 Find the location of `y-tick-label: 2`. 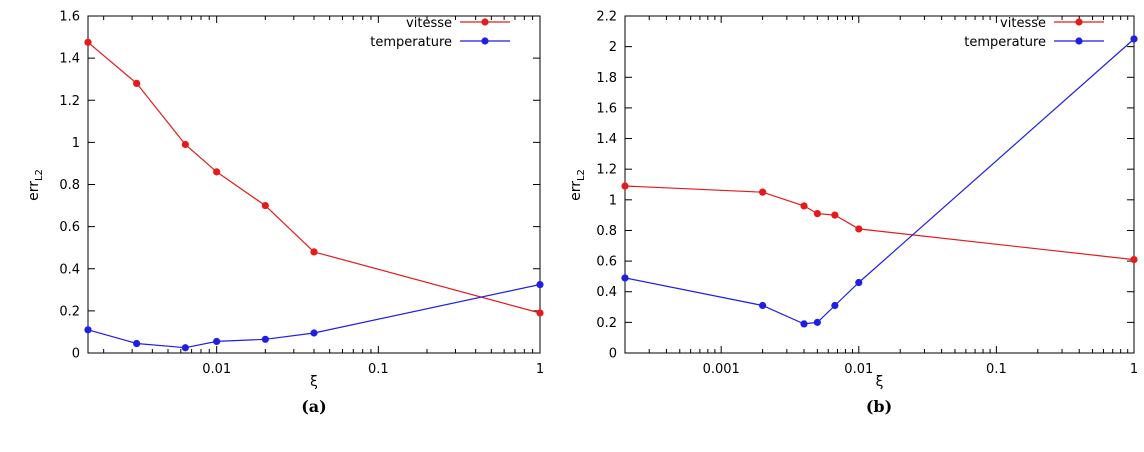

y-tick-label: 2 is located at coordinates (613, 47).